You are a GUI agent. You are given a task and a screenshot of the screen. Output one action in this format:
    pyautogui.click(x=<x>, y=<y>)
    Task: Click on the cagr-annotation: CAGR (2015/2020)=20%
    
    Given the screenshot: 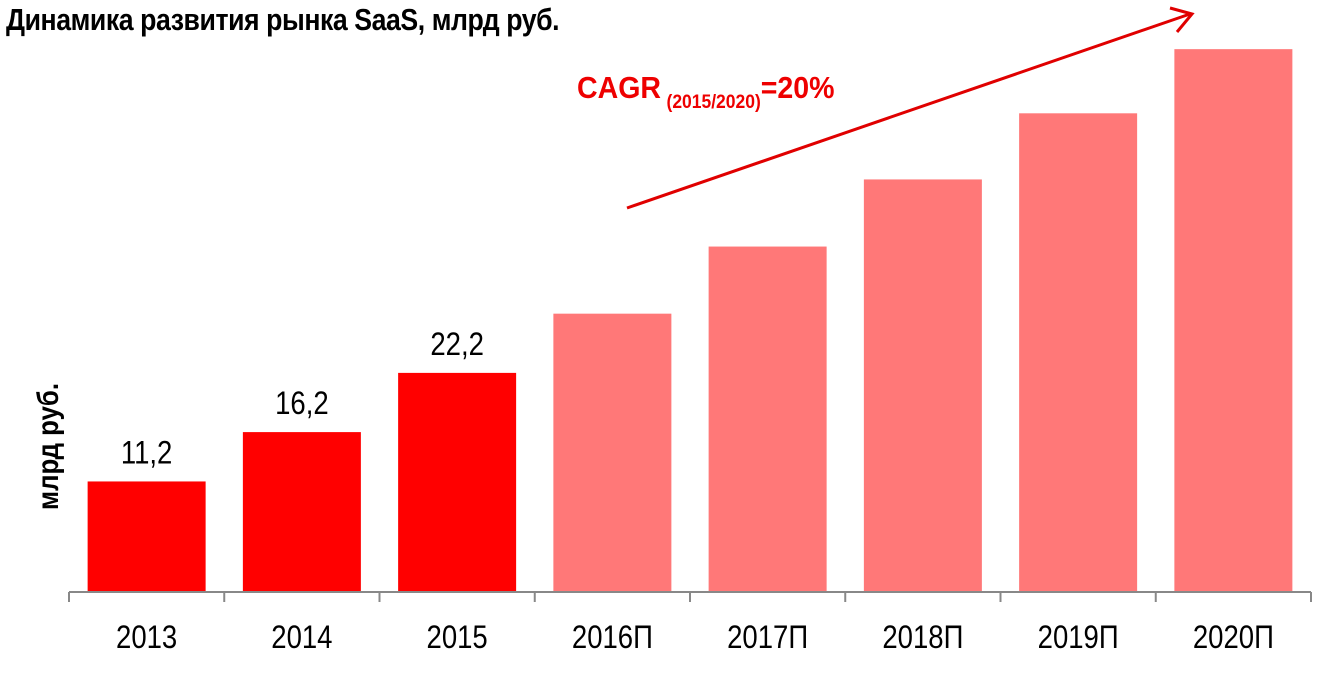 What is the action you would take?
    pyautogui.click(x=706, y=91)
    